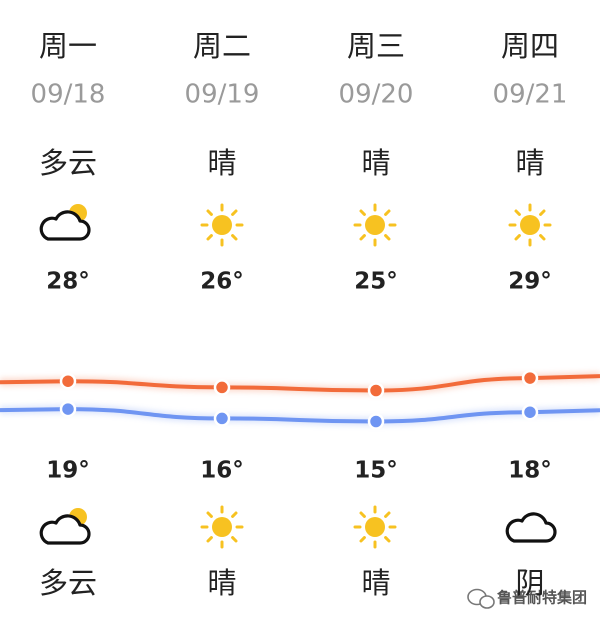  I want to click on night-weather: 多云, so click(68, 583).